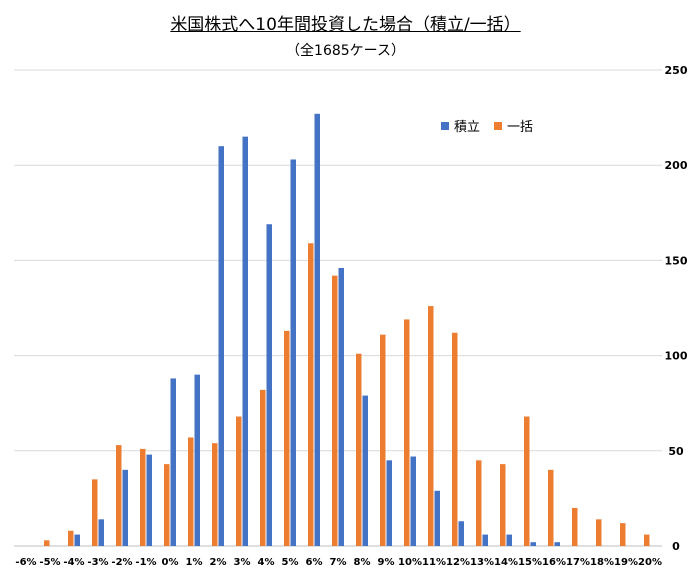 This screenshot has height=572, width=691. I want to click on x-tick-label: 10%, so click(410, 562).